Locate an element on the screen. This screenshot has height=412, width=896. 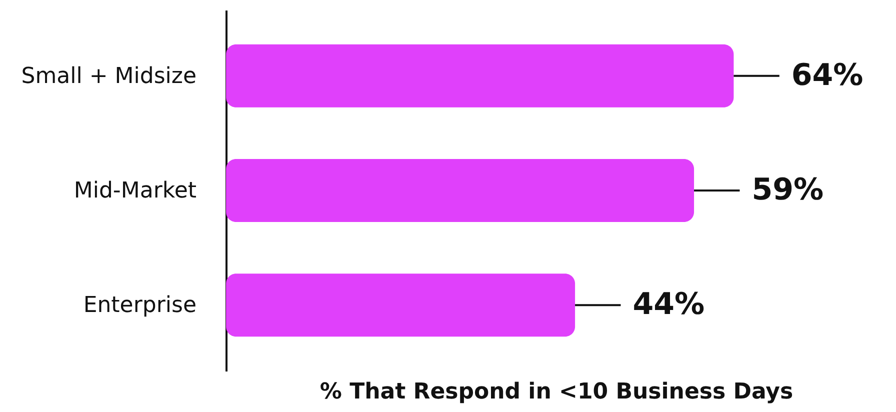
y-tick-label: Enterprise is located at coordinates (139, 305).